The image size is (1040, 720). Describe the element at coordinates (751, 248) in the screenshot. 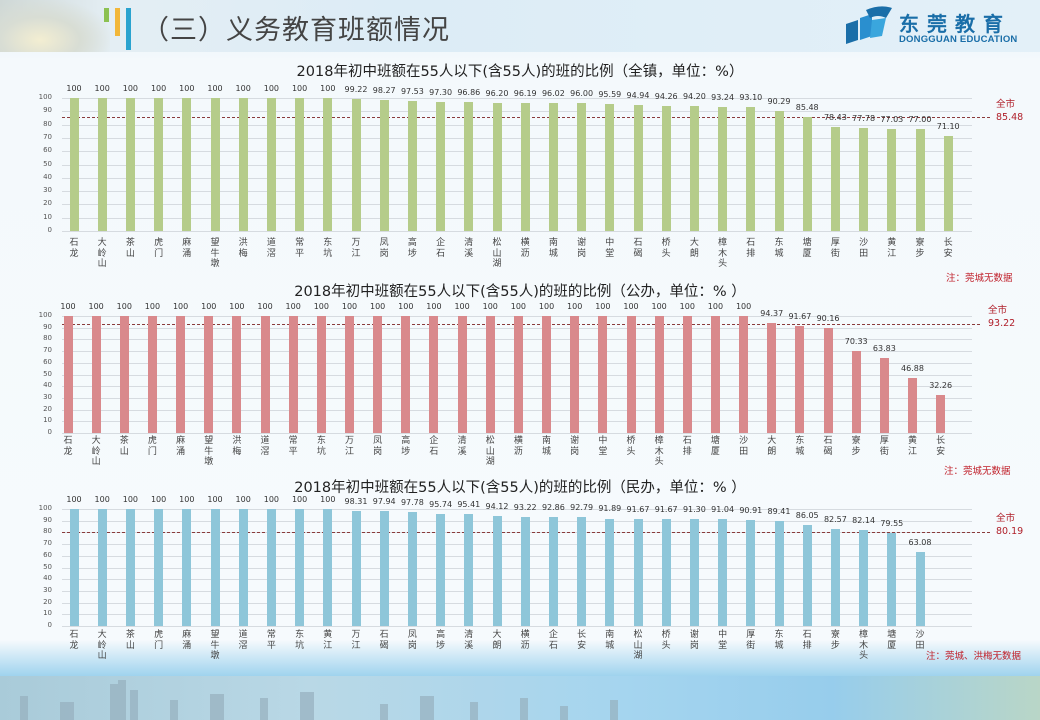

I see `x-category-label: 石排` at that location.